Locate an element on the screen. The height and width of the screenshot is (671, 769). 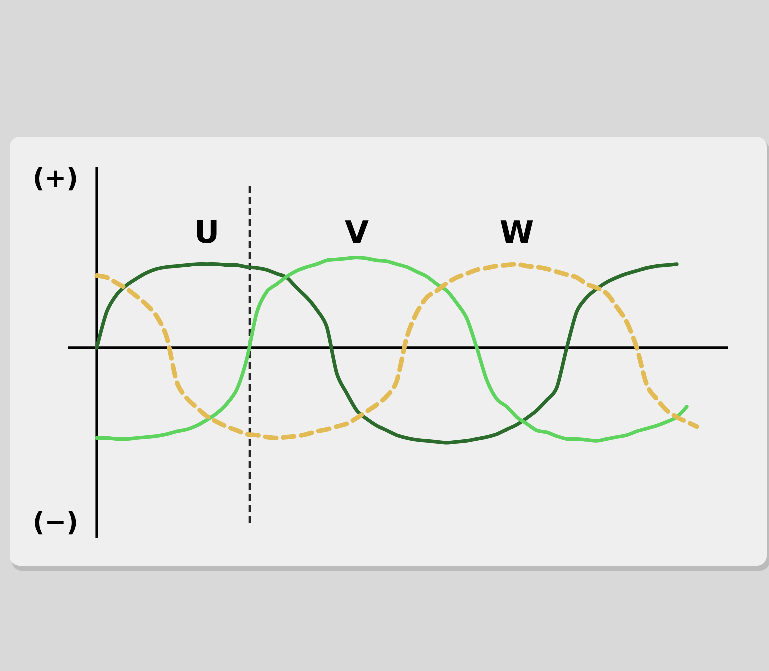
series-label: W is located at coordinates (517, 232).